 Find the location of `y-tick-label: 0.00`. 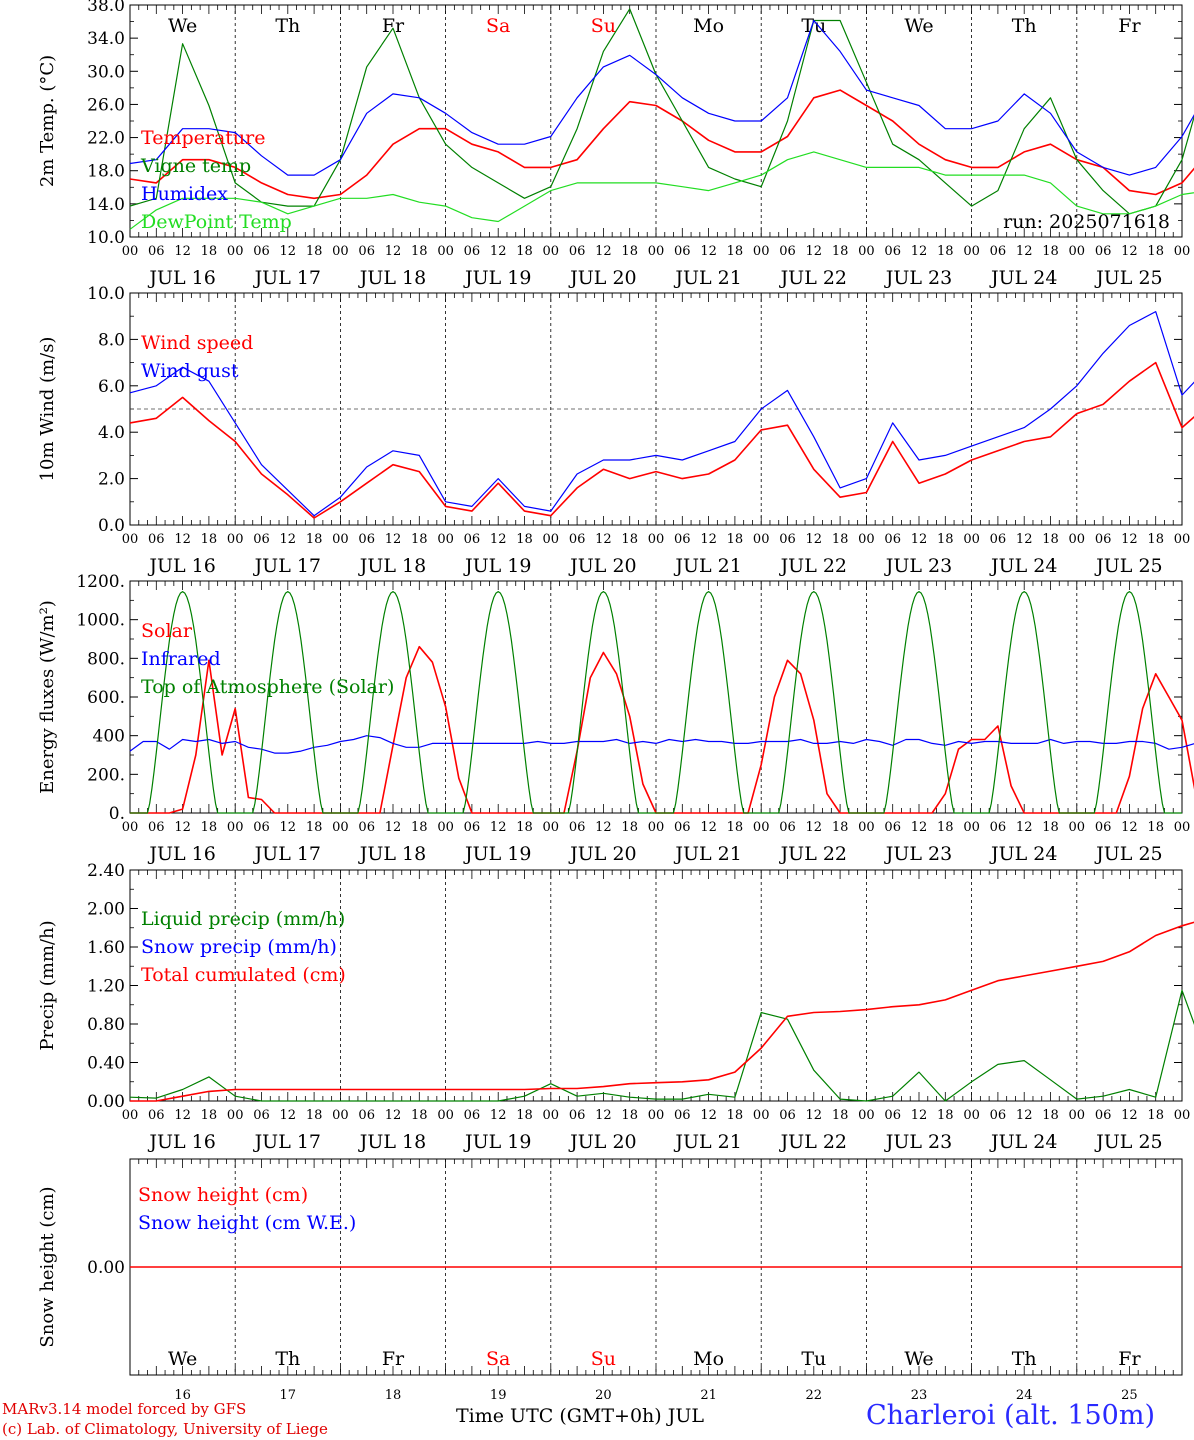

y-tick-label: 0.00 is located at coordinates (106, 1102).